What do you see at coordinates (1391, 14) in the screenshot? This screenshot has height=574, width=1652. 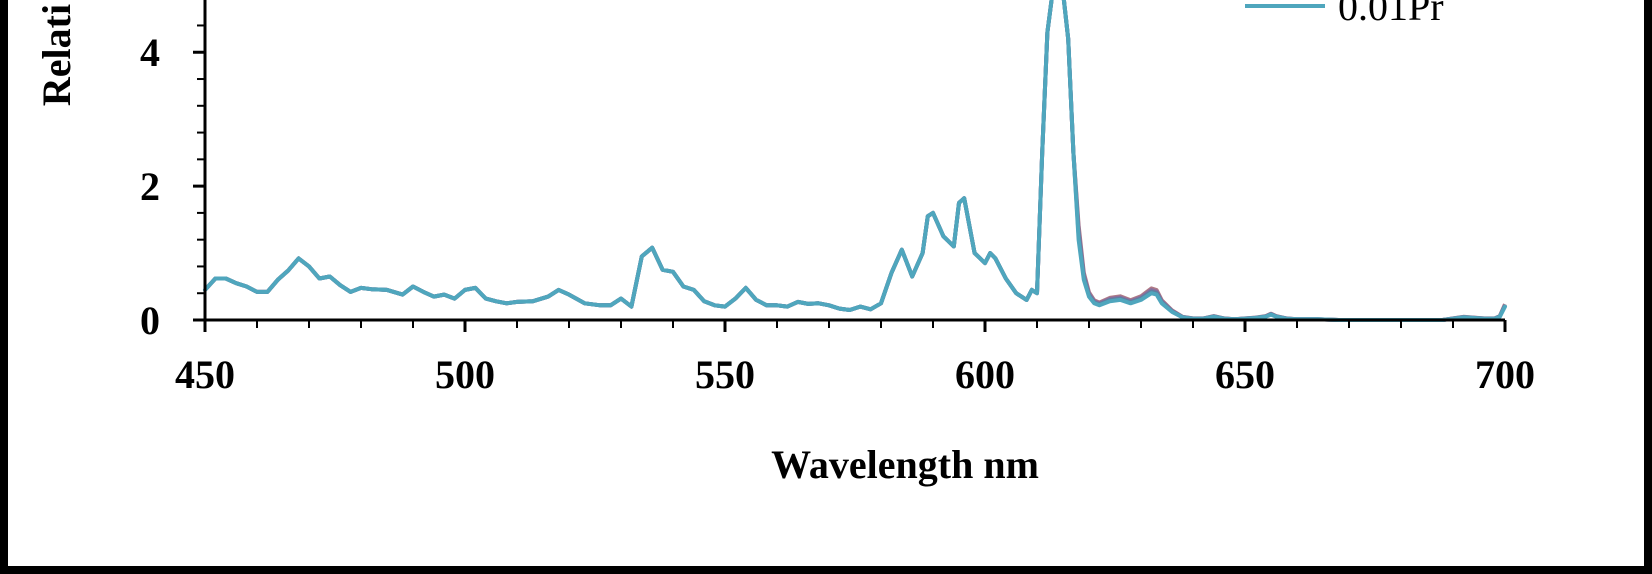 I see `legend-label-0.01Pr: 0.01Pr` at bounding box center [1391, 14].